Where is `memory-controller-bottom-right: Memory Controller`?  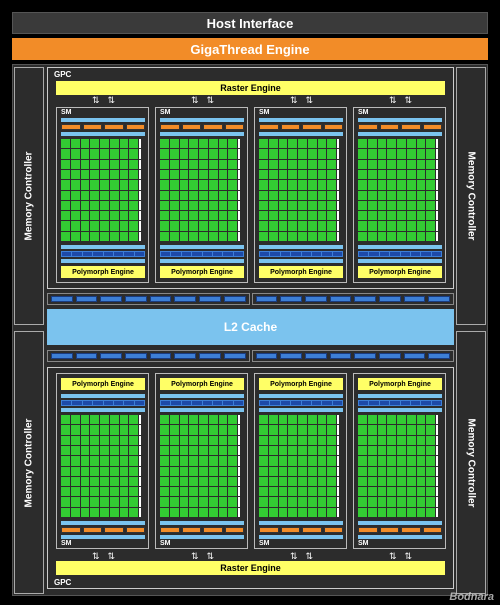
memory-controller-bottom-right: Memory Controller is located at coordinates (471, 462).